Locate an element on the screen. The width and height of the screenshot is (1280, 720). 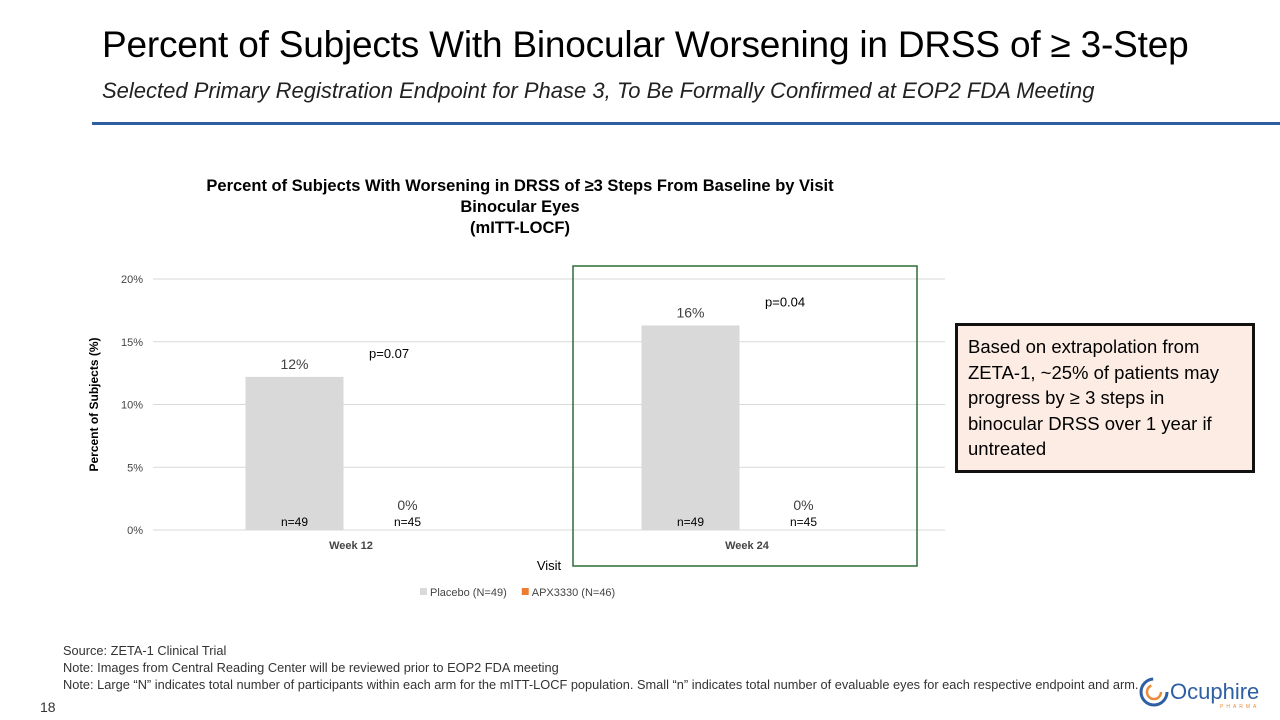
legend-entry: APX3330 (N=46) is located at coordinates (573, 593).